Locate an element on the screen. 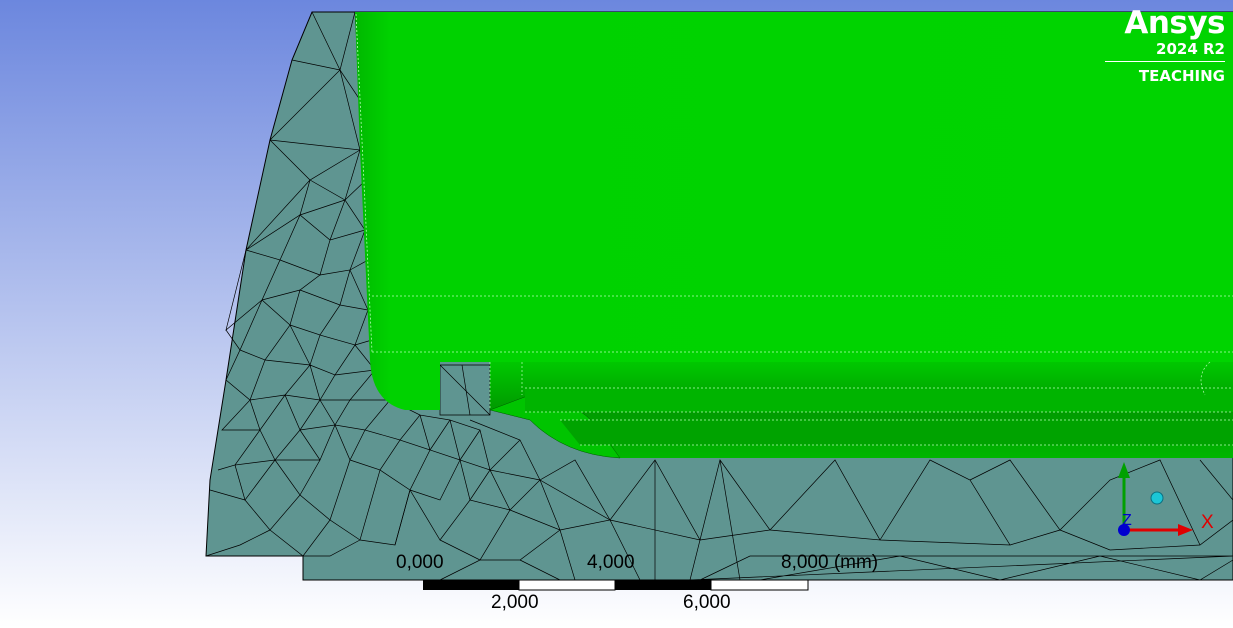 This screenshot has width=1233, height=628. logo-edition: TEACHING is located at coordinates (1181, 76).